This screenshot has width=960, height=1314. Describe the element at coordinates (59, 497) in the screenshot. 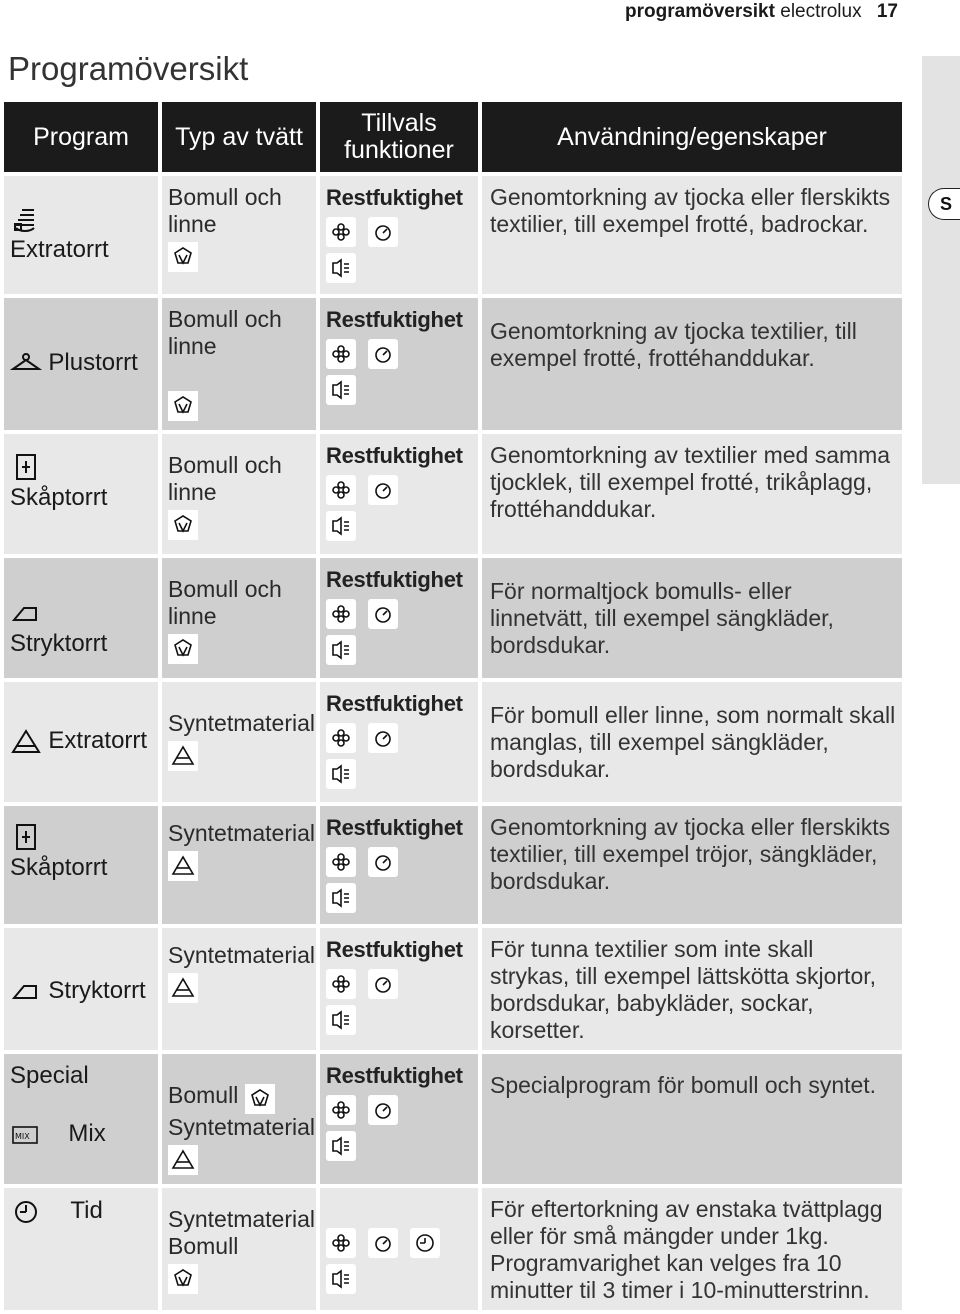

I see `program-name: Skåptorrt` at that location.